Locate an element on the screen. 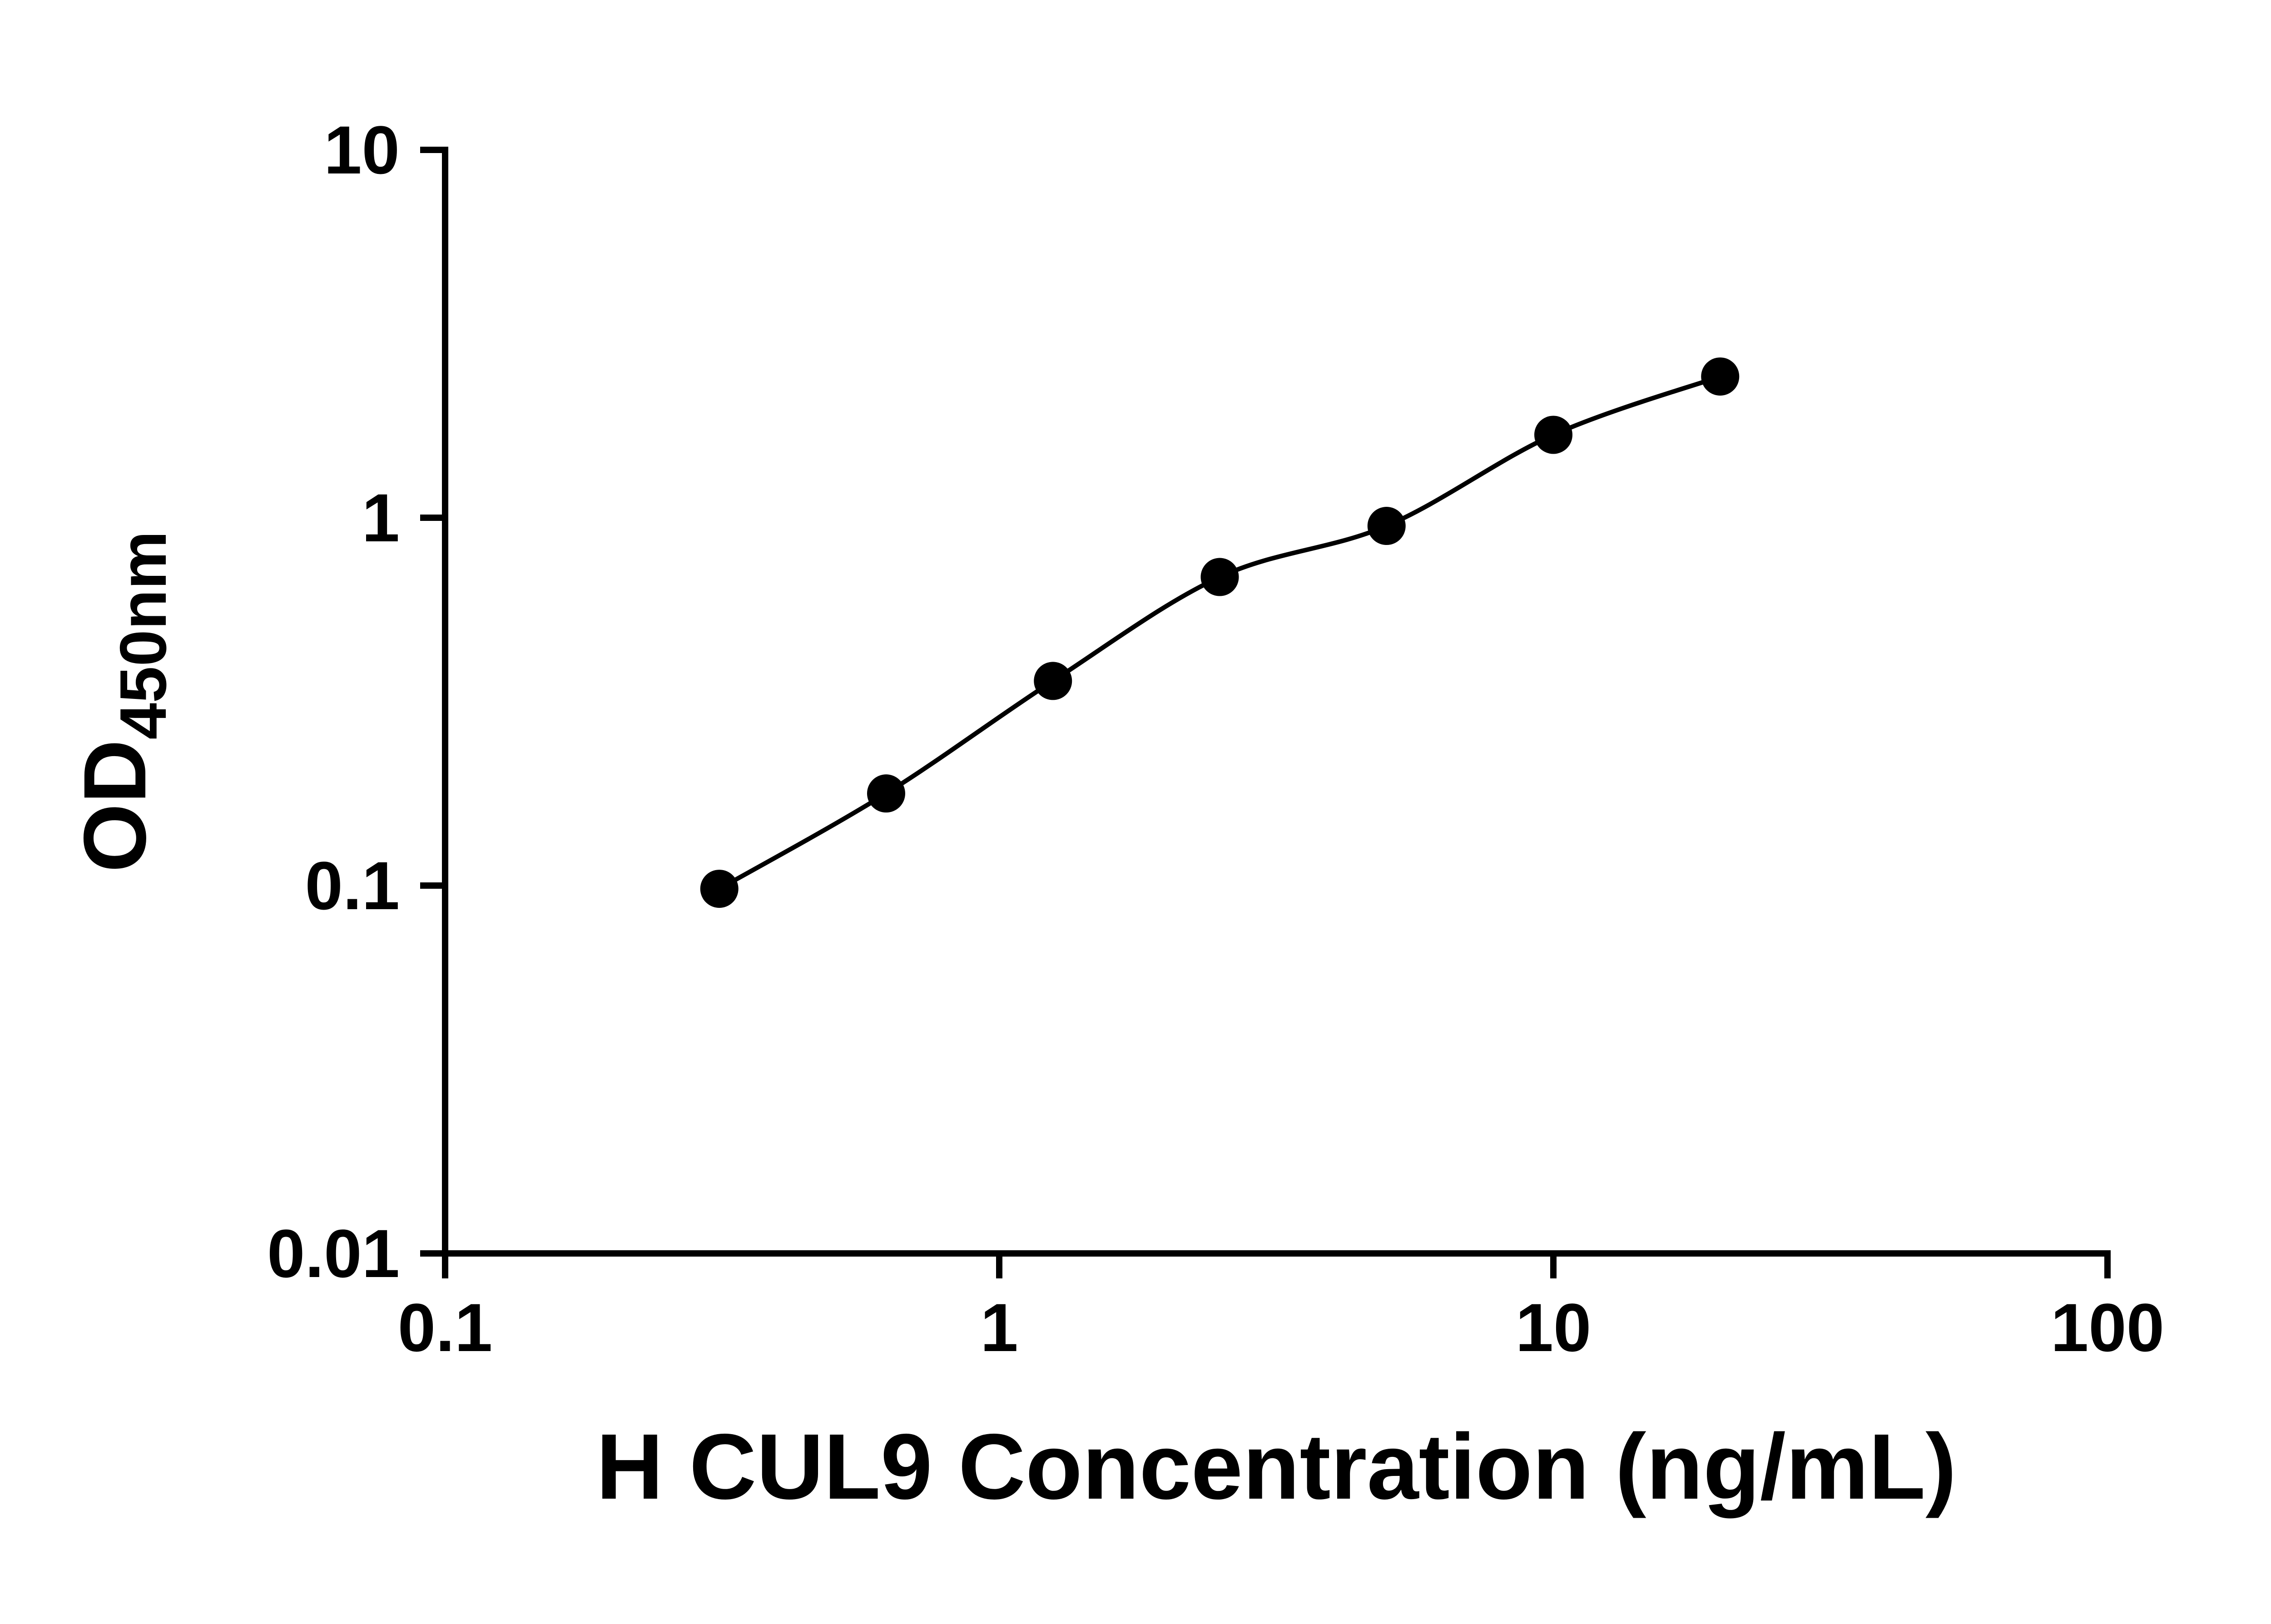 The width and height of the screenshot is (2271, 1624). fit-curve is located at coordinates (1219, 632).